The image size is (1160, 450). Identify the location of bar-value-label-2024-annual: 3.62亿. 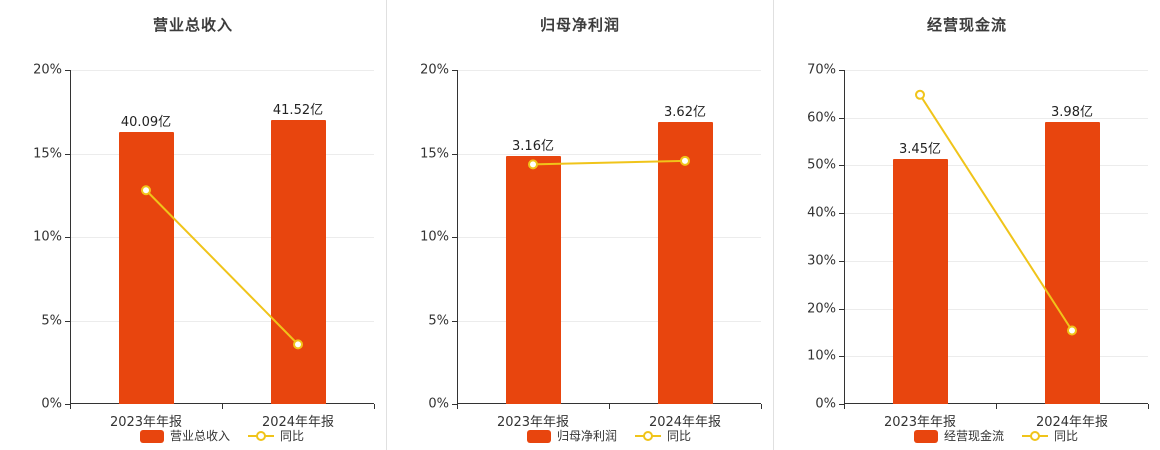
(685, 112).